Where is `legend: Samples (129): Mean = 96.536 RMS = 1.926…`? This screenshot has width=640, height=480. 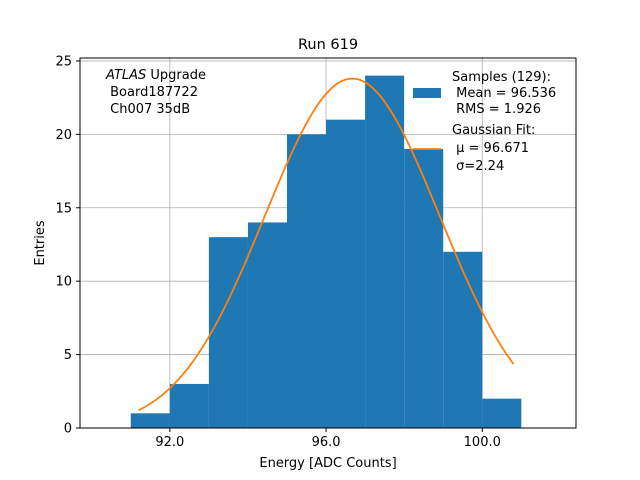 legend: Samples (129): Mean = 96.536 RMS = 1.926… is located at coordinates (484, 122).